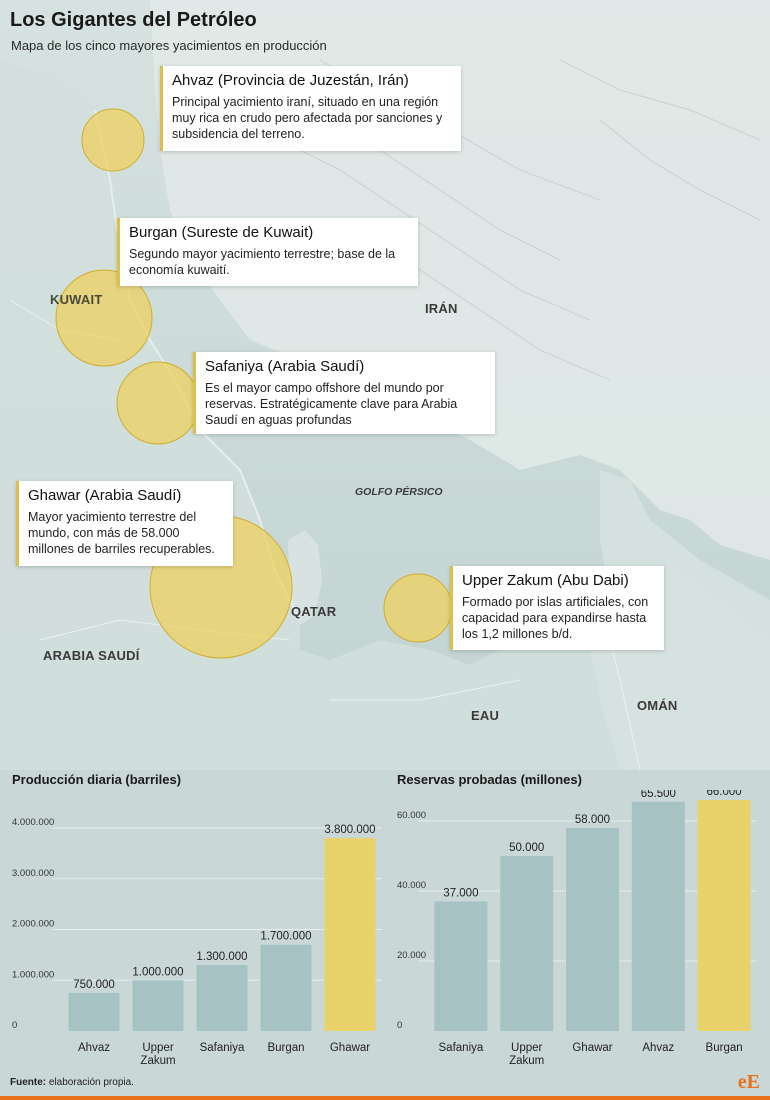 This screenshot has width=770, height=1100. I want to click on label-eau: EAU, so click(485, 715).